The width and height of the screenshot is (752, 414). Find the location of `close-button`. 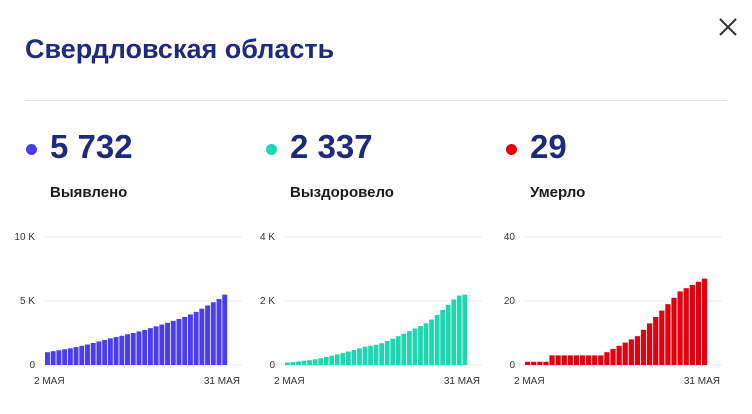

close-button is located at coordinates (728, 27).